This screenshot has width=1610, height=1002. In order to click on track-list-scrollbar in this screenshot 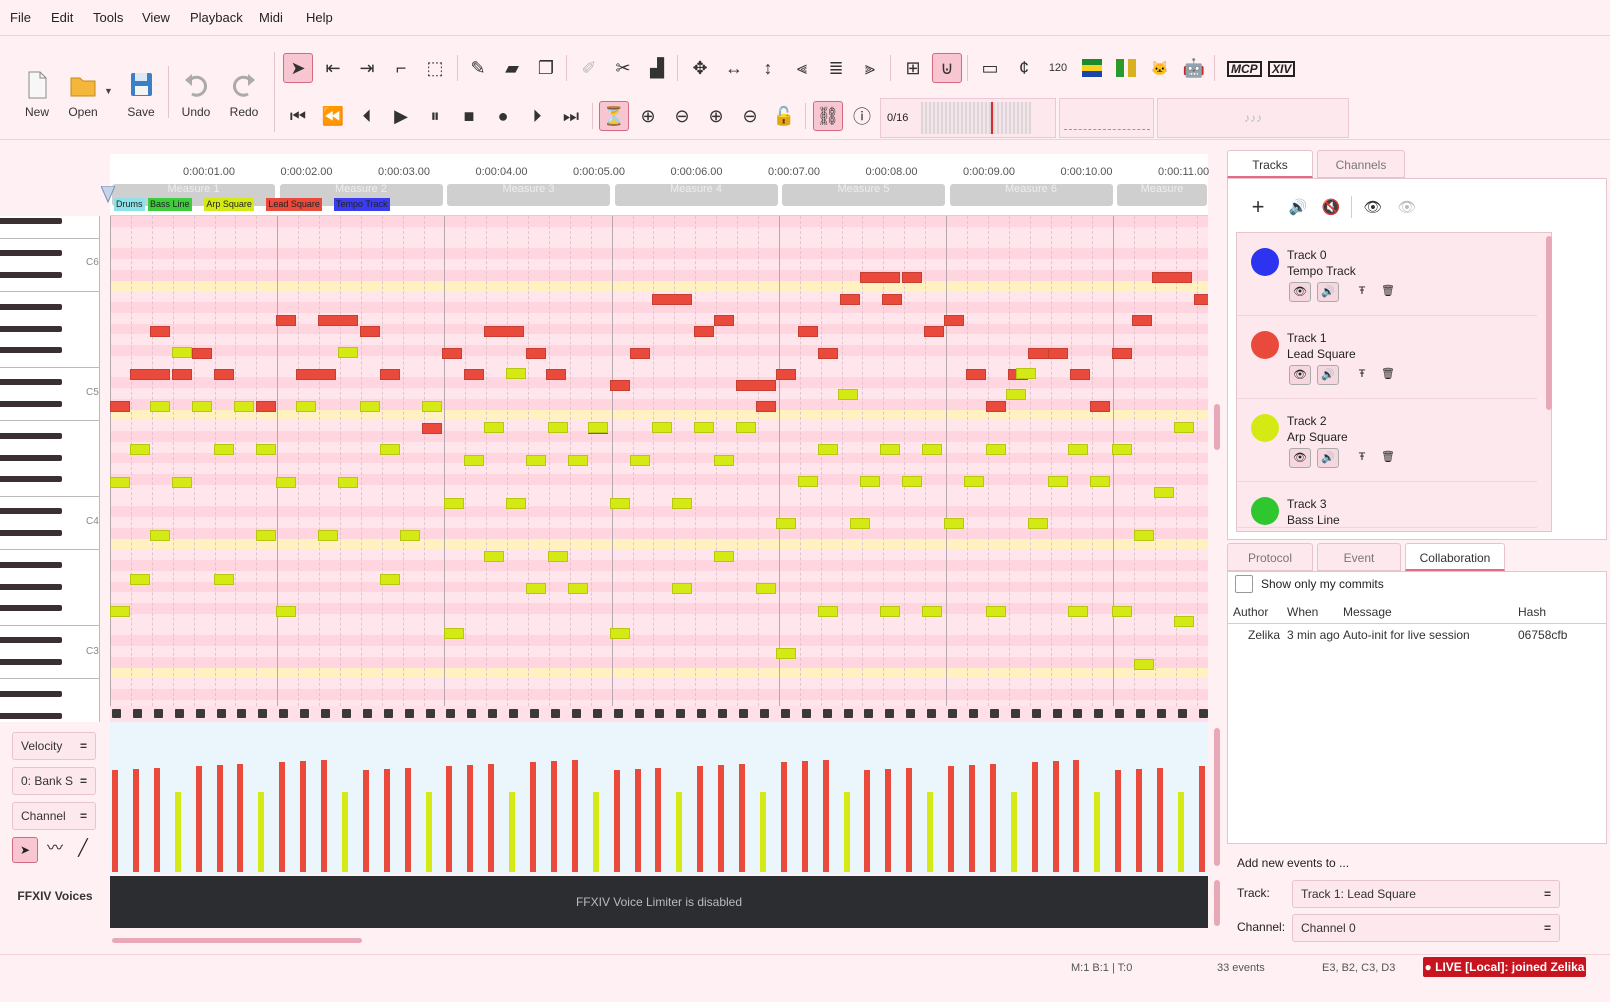, I will do `click(1549, 323)`.